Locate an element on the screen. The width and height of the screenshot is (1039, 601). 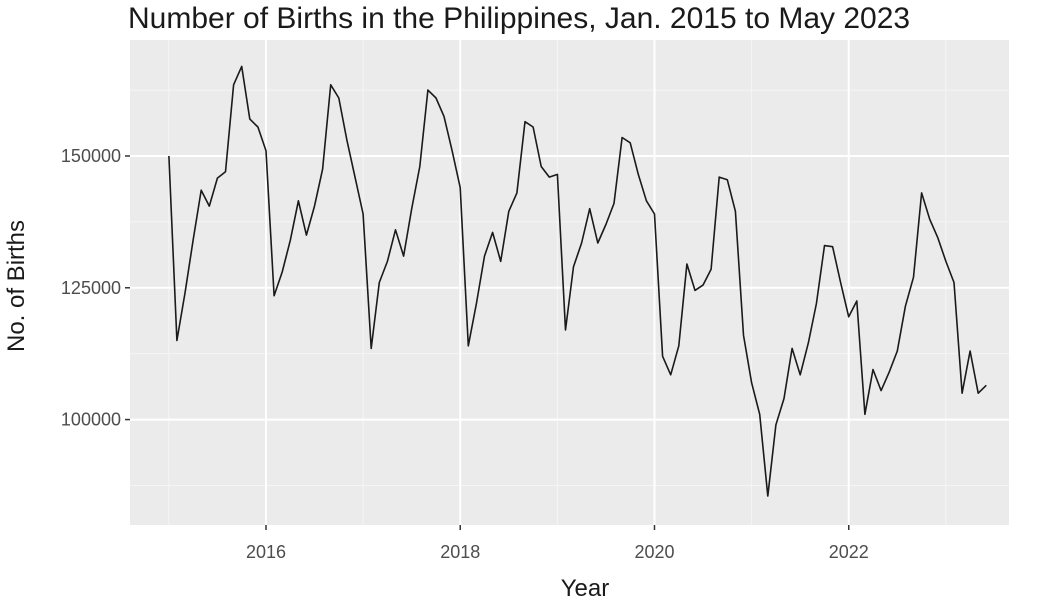
y-axis: 100000 125000 150000 is located at coordinates (95, 288).